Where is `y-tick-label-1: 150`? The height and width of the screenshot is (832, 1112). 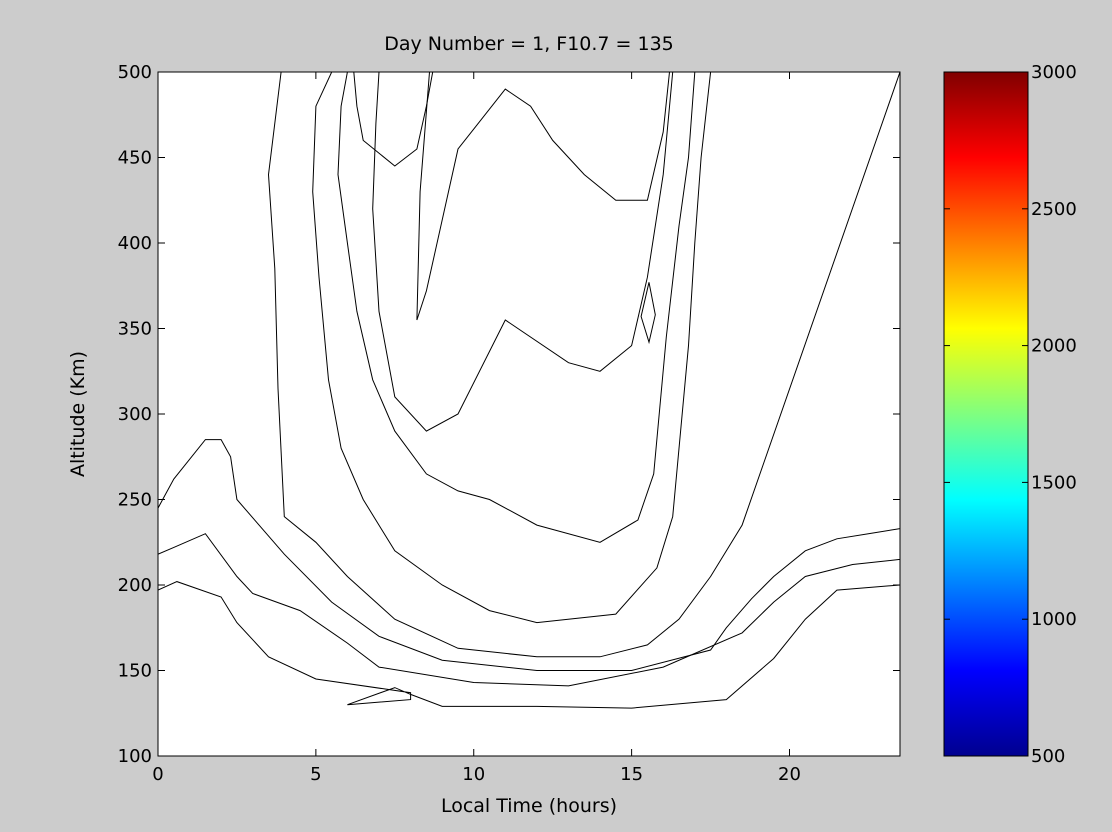 y-tick-label-1: 150 is located at coordinates (135, 671).